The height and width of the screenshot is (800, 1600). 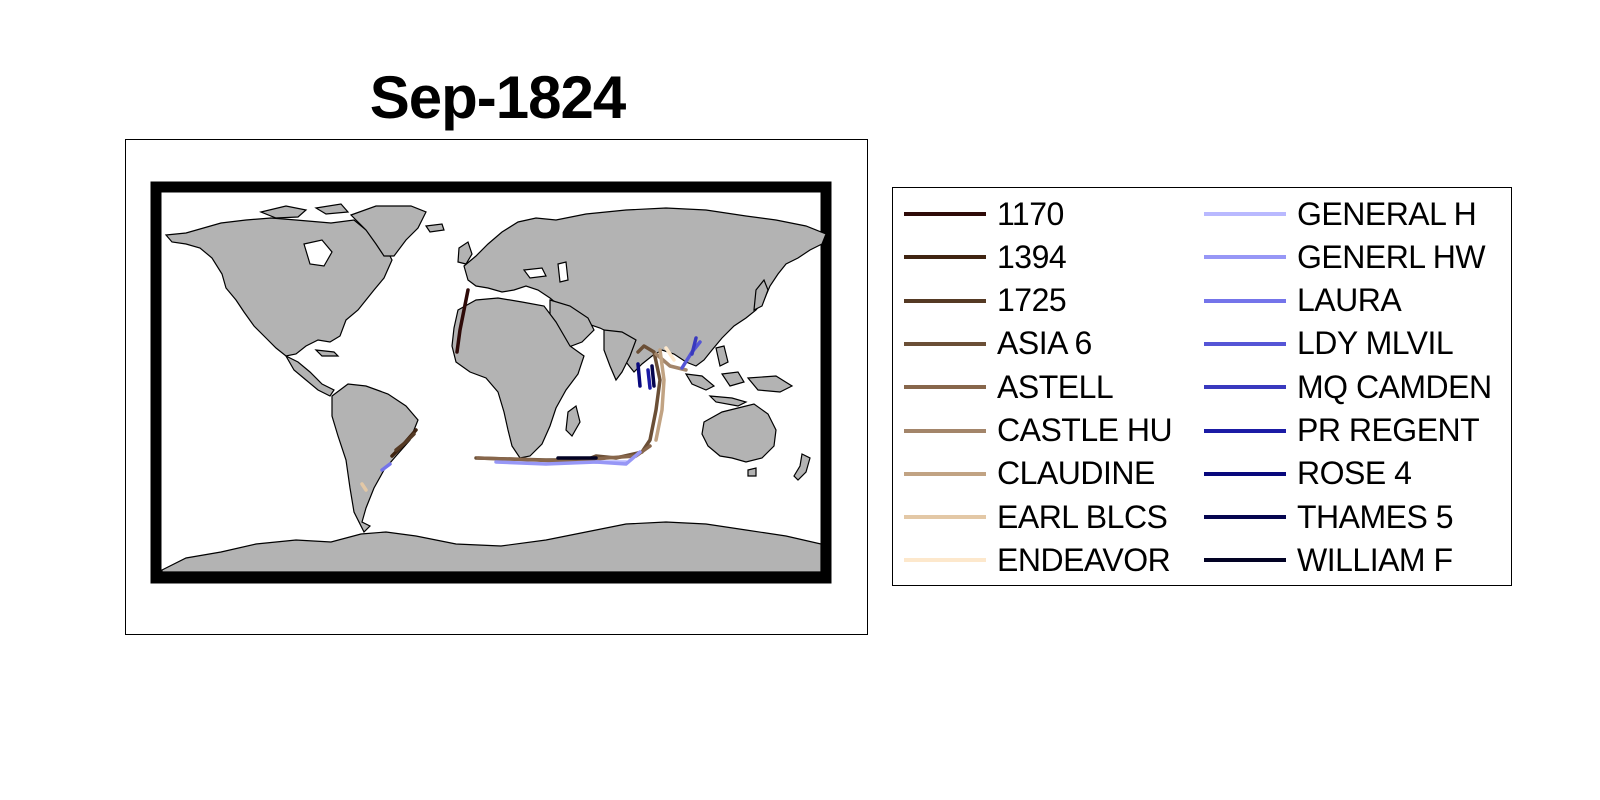 I want to click on legend-item: GENERAL H, so click(x=1335, y=214).